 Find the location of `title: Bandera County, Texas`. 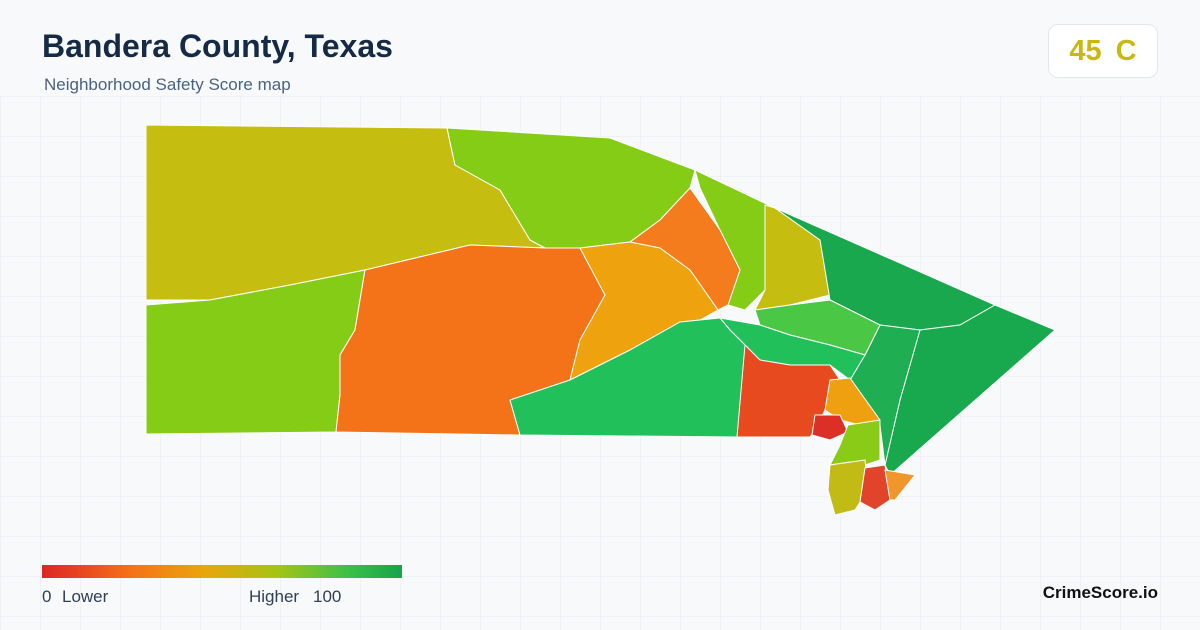

title: Bandera County, Texas is located at coordinates (217, 46).